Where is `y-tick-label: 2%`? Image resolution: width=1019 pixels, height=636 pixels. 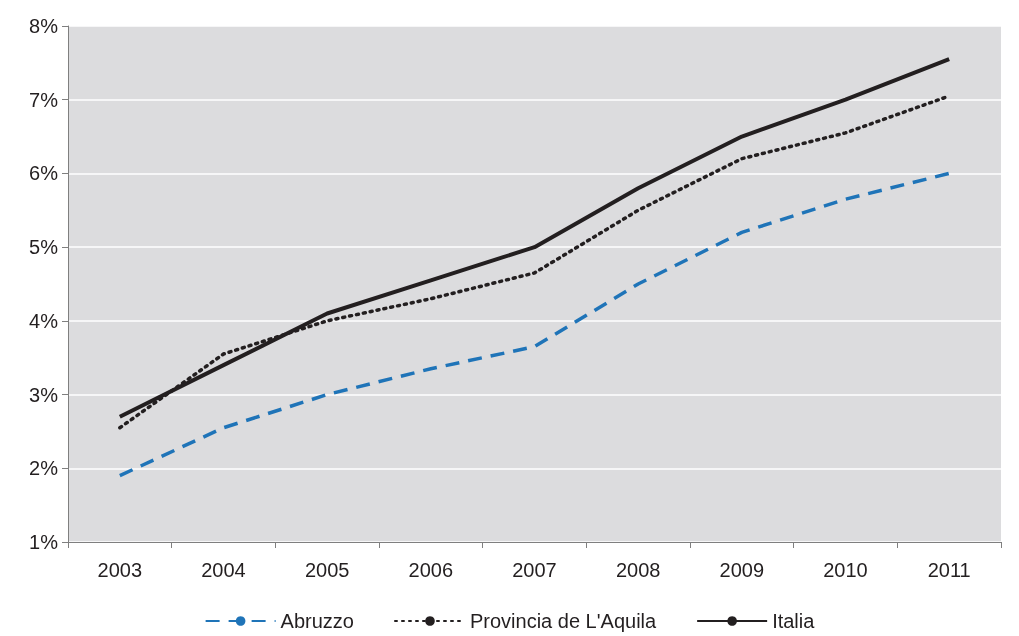 y-tick-label: 2% is located at coordinates (44, 468).